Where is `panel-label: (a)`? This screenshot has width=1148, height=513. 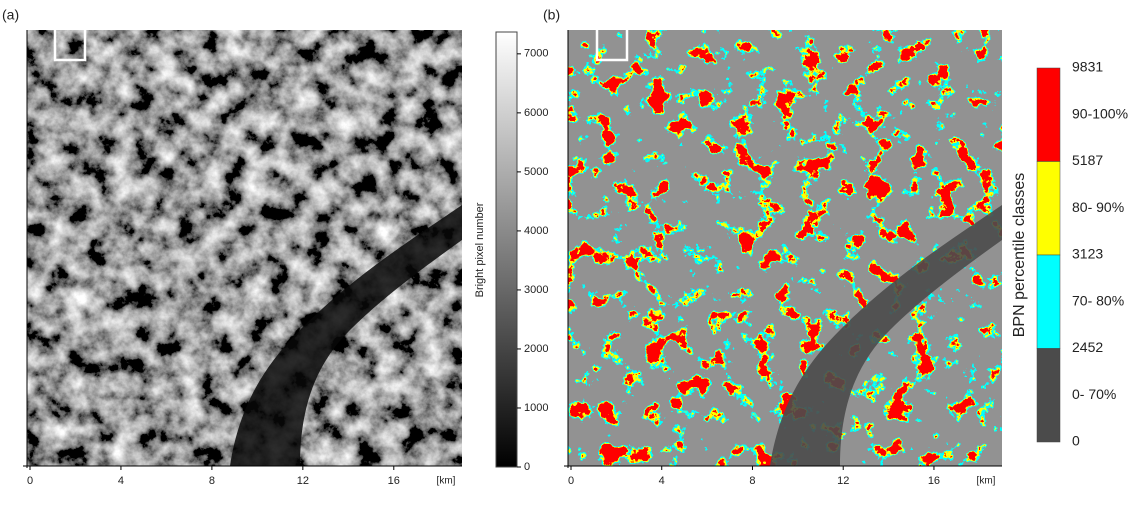
panel-label: (a) is located at coordinates (10, 15).